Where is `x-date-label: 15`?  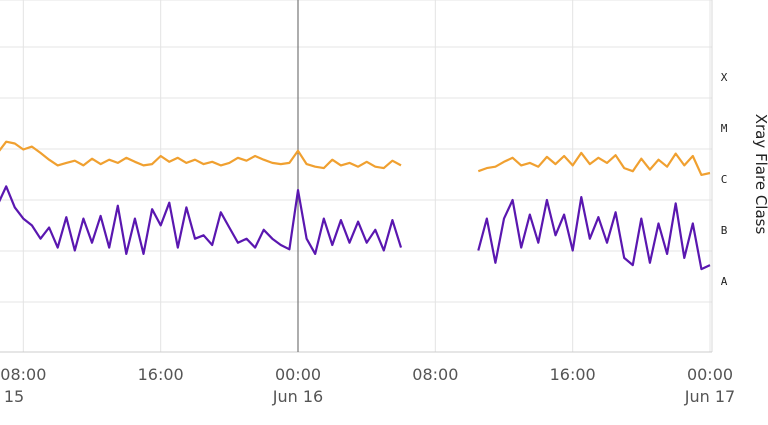
x-date-label: 15 is located at coordinates (14, 396).